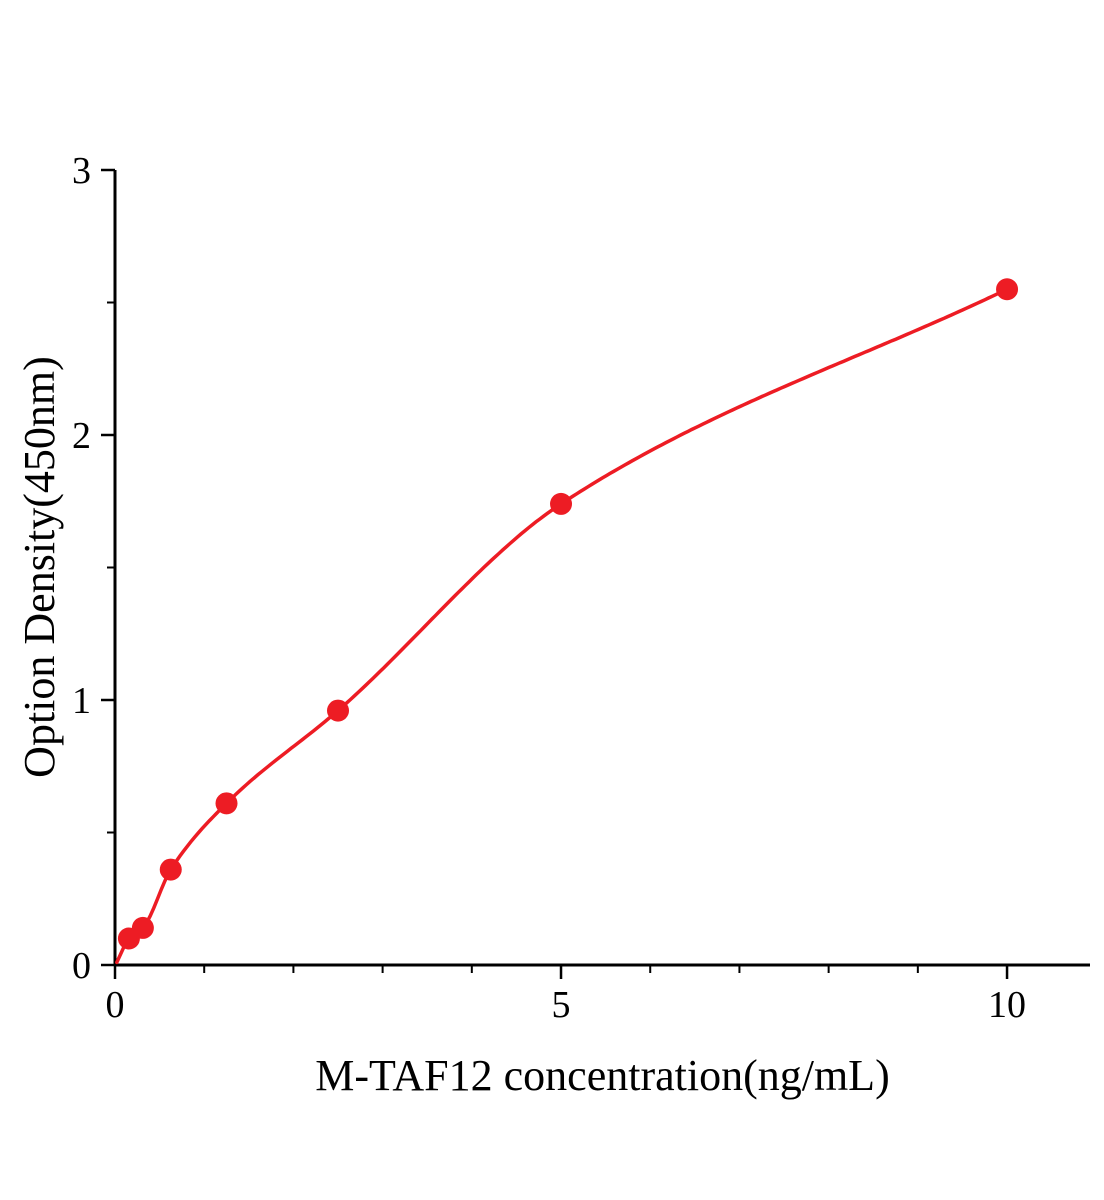 The width and height of the screenshot is (1104, 1200). What do you see at coordinates (1007, 1005) in the screenshot?
I see `x-tick-label: 10` at bounding box center [1007, 1005].